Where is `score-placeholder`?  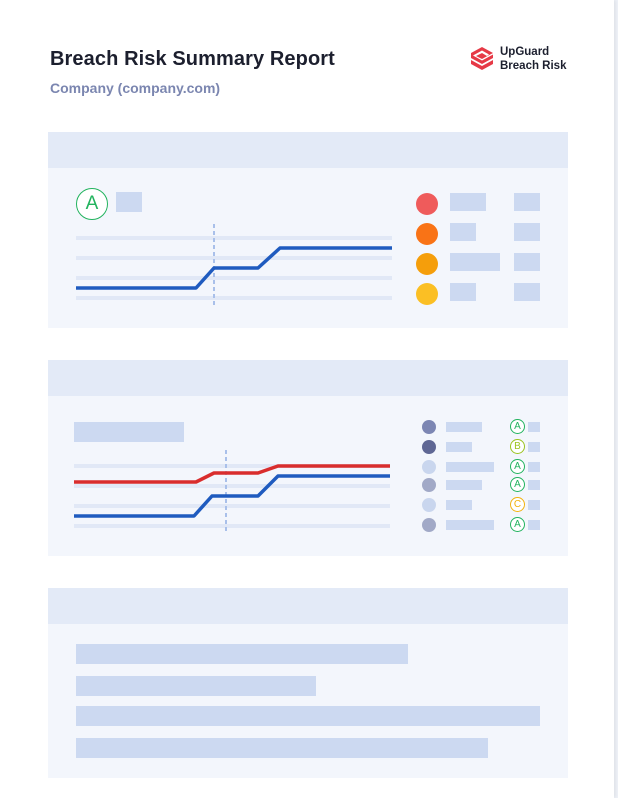 score-placeholder is located at coordinates (129, 202).